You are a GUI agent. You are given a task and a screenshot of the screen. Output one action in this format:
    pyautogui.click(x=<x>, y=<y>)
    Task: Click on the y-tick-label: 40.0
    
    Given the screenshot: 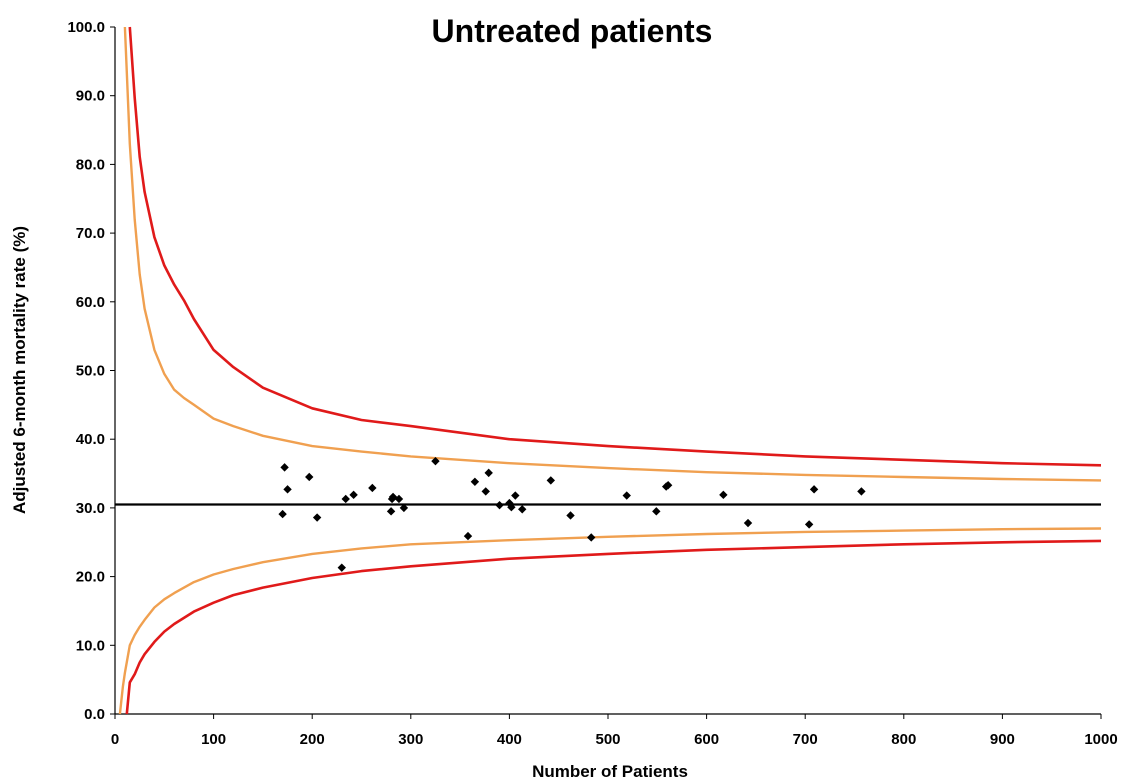 What is the action you would take?
    pyautogui.click(x=90, y=439)
    